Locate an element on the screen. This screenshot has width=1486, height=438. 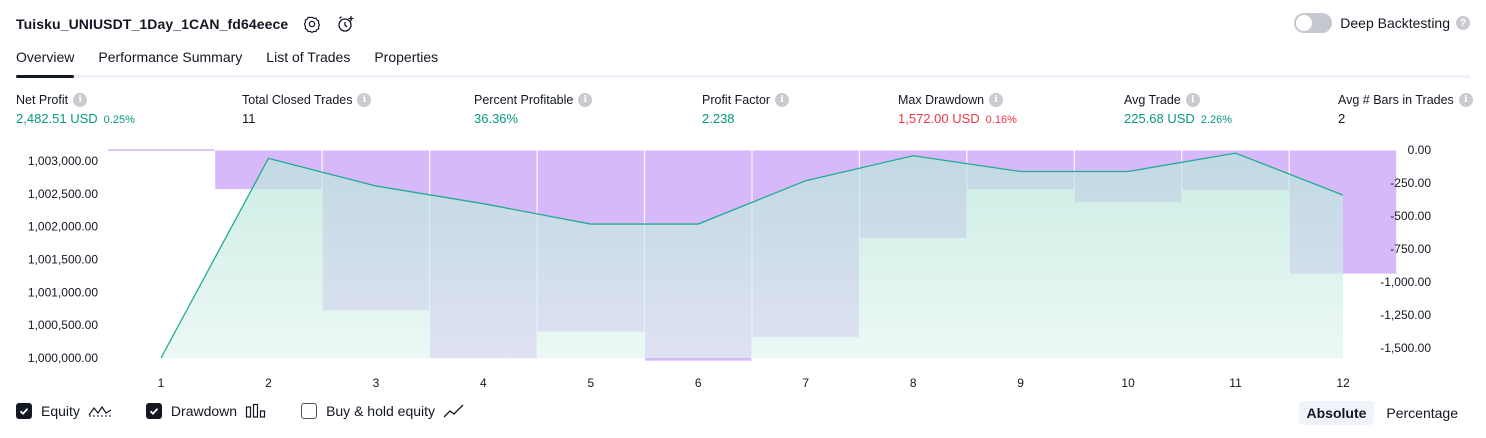
x-tick-label: 9 is located at coordinates (1020, 383).